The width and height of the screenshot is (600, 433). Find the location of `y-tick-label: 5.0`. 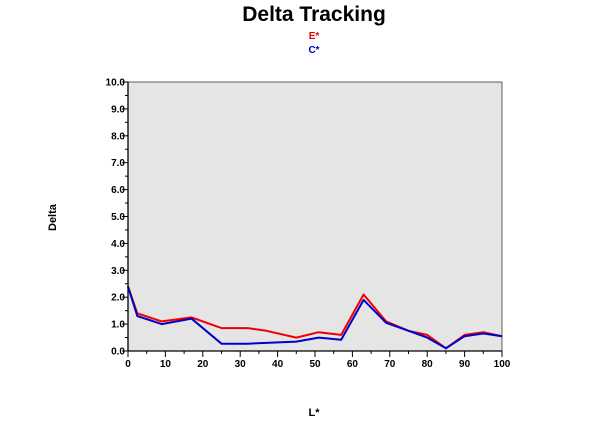

y-tick-label: 5.0 is located at coordinates (118, 217).